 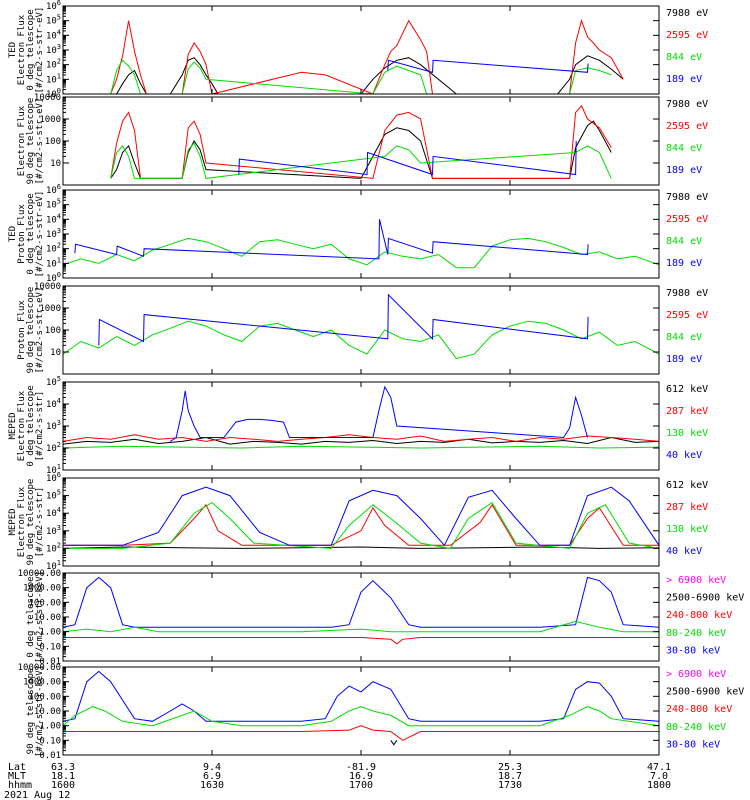 I want to click on panel-2-legend-3: 189 eV, so click(x=684, y=170).